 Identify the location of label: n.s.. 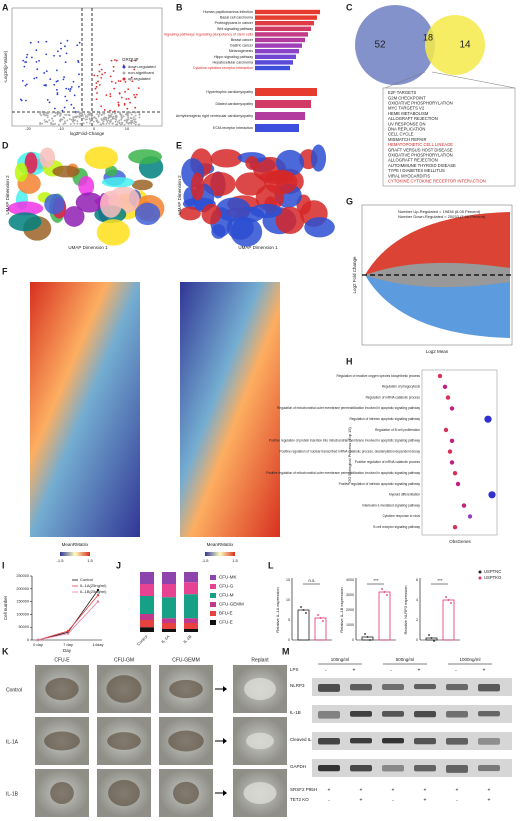
(311, 580).